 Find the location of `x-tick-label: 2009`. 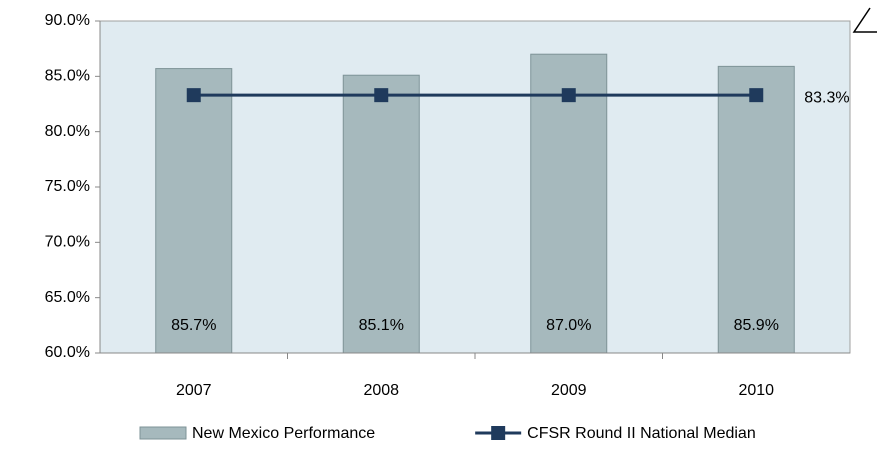

x-tick-label: 2009 is located at coordinates (569, 390).